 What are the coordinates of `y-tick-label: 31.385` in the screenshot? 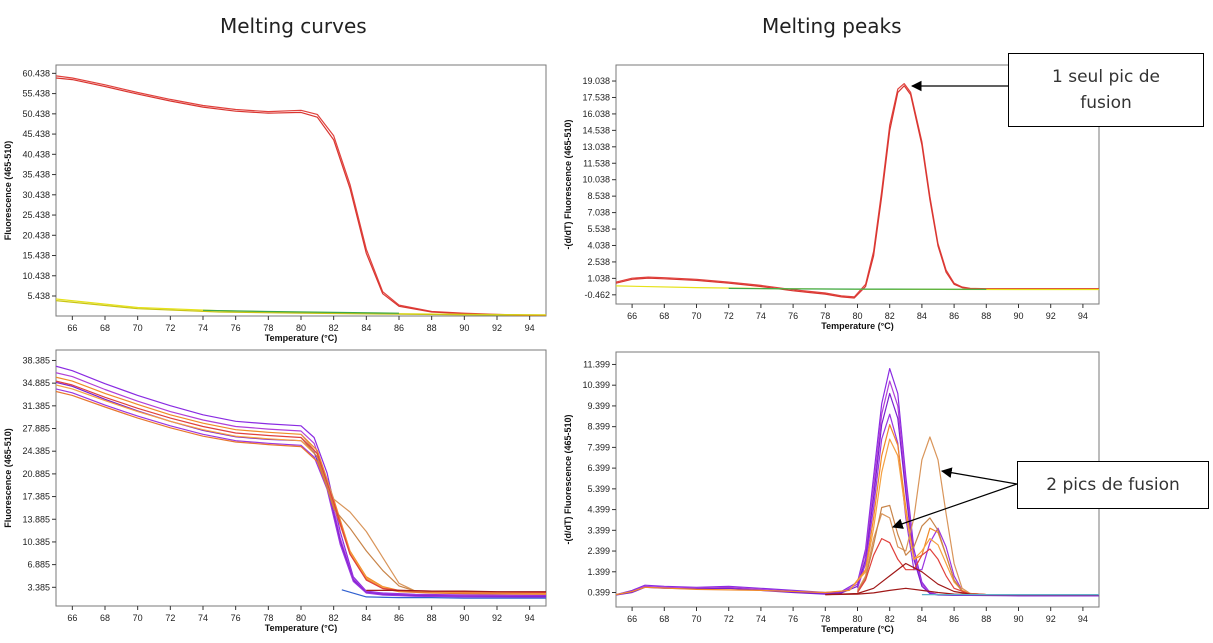 It's located at (36, 406).